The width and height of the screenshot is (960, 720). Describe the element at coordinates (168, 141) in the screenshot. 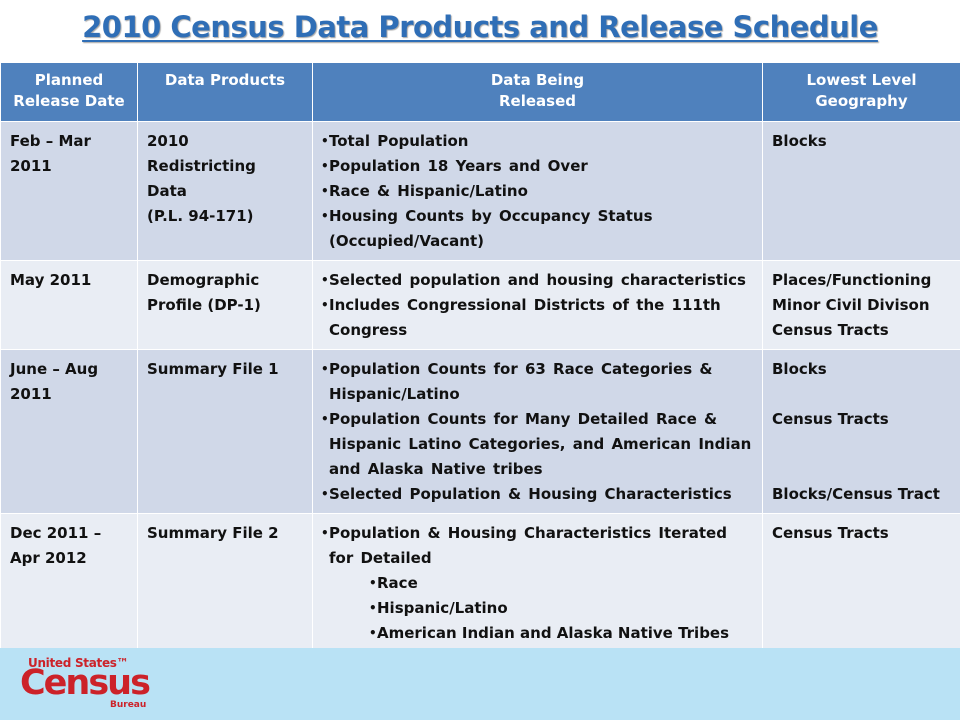

I see `cell-text: 2010` at that location.